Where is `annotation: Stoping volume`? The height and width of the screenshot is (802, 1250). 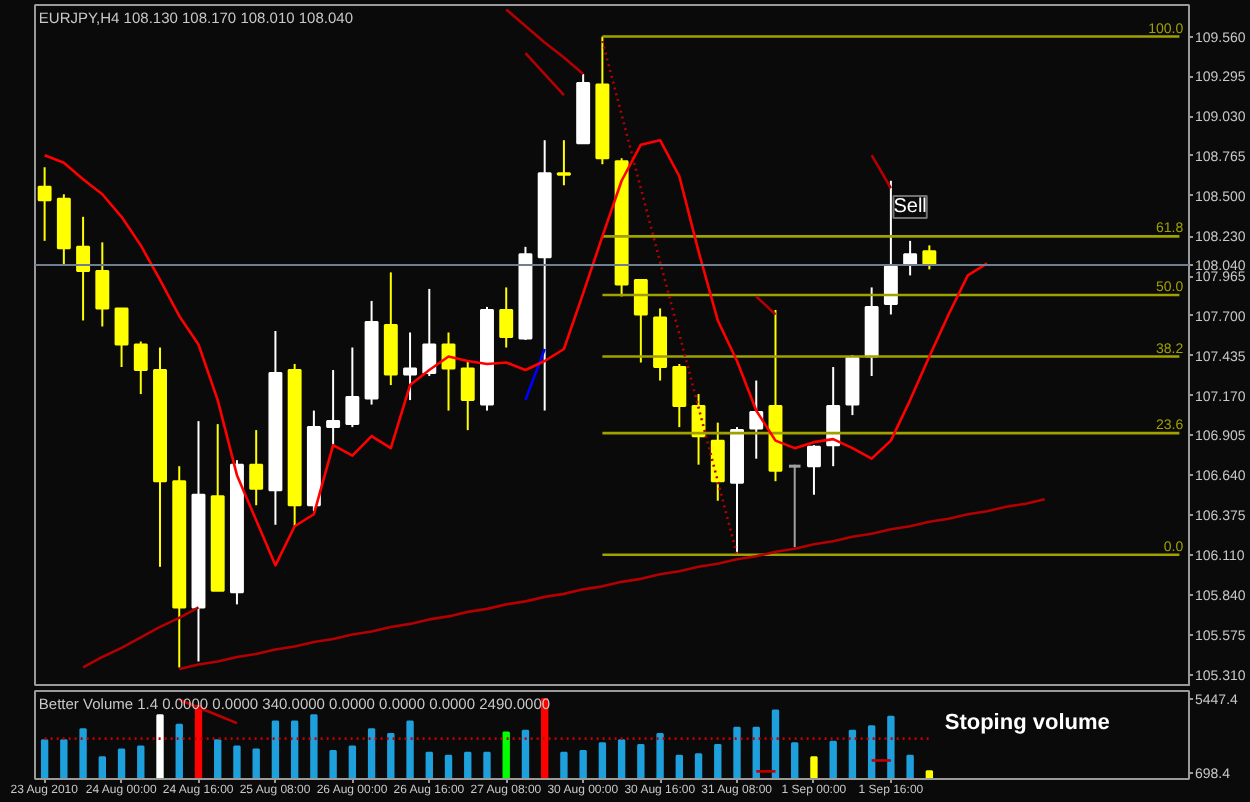 annotation: Stoping volume is located at coordinates (1027, 723).